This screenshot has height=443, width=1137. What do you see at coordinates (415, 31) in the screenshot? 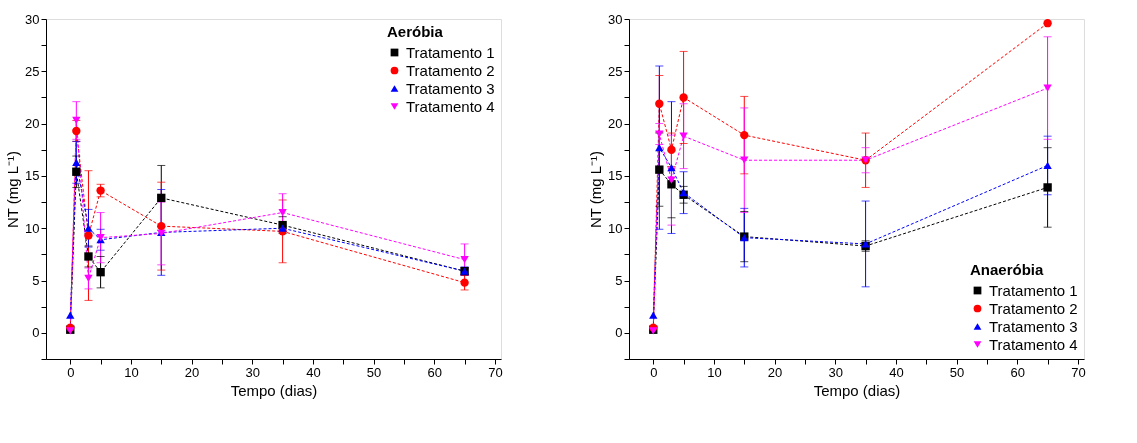
I see `legend-title: Aeróbia` at bounding box center [415, 31].